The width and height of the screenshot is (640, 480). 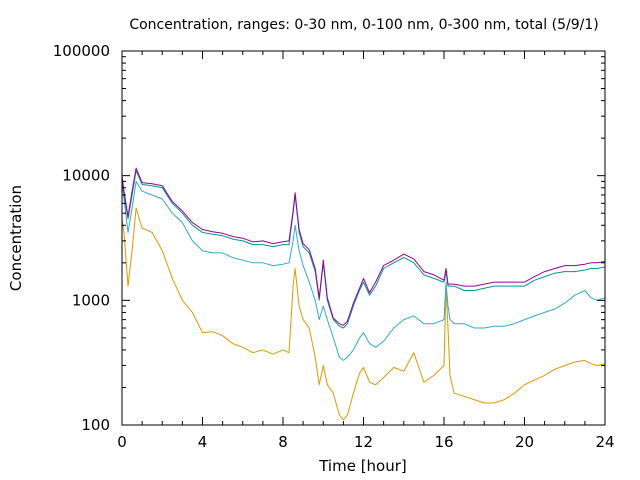 What do you see at coordinates (16, 238) in the screenshot?
I see `y-axis-label: Concentration` at bounding box center [16, 238].